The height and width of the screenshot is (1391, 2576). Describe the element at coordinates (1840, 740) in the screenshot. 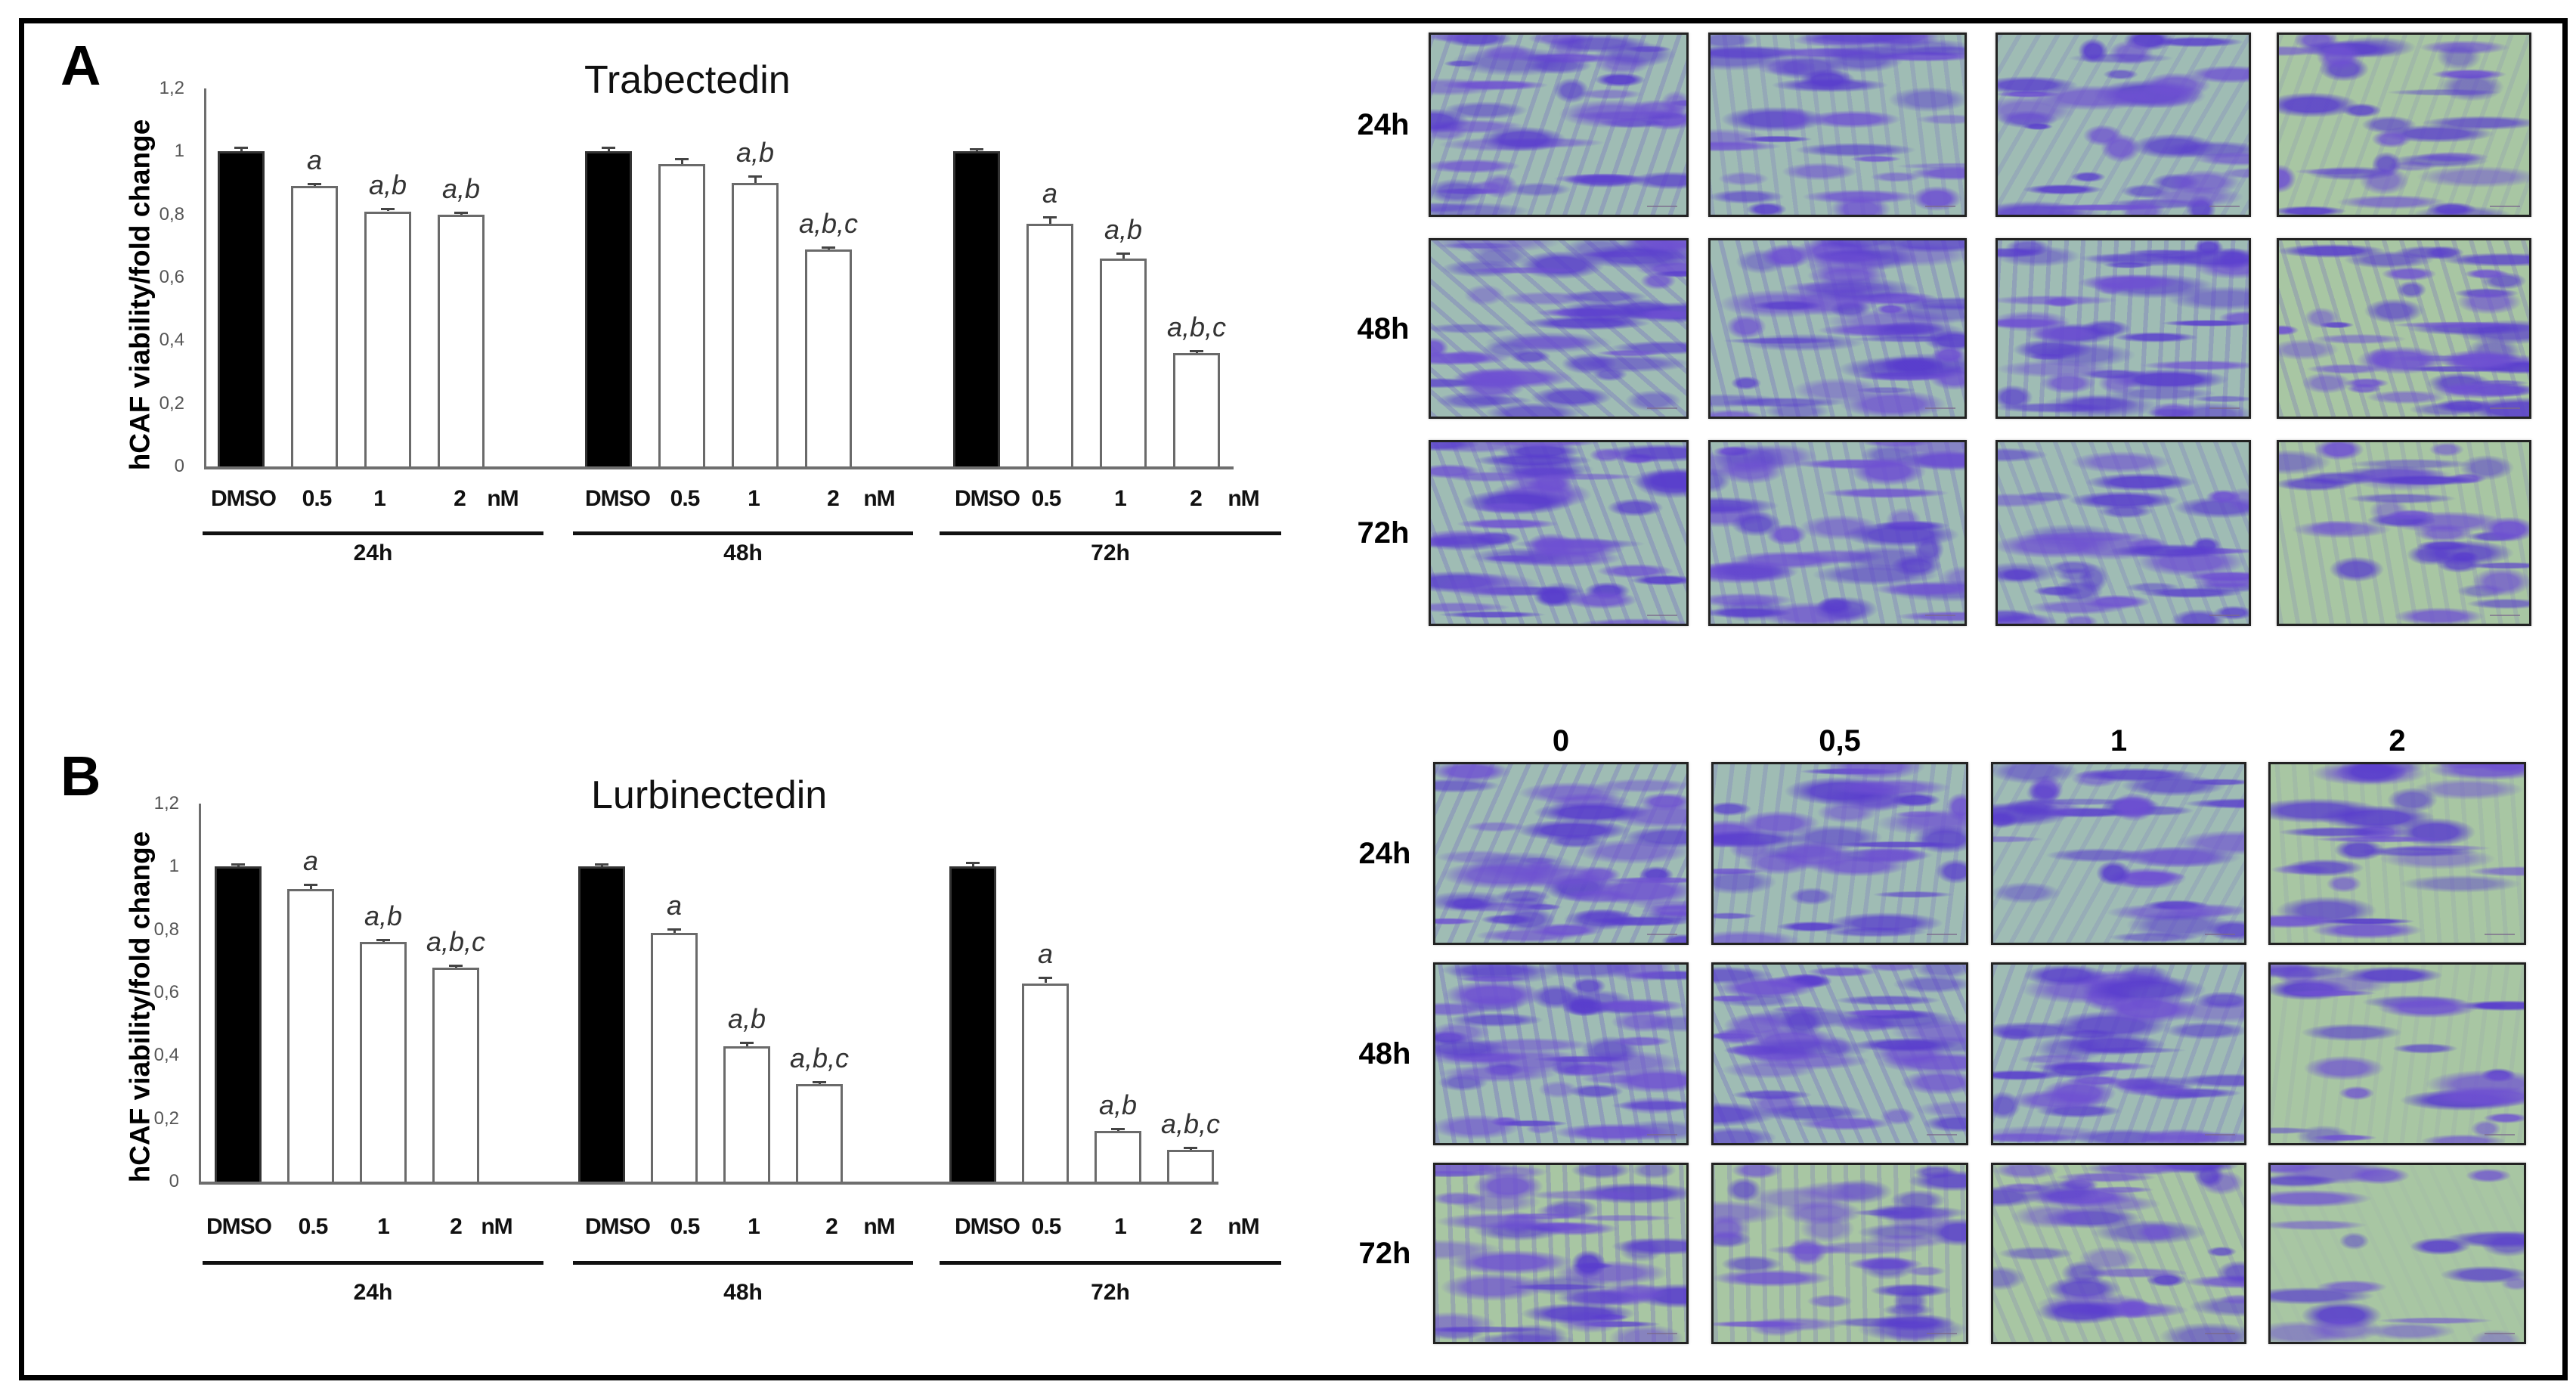

I see `grid-column-label: 0,5` at that location.